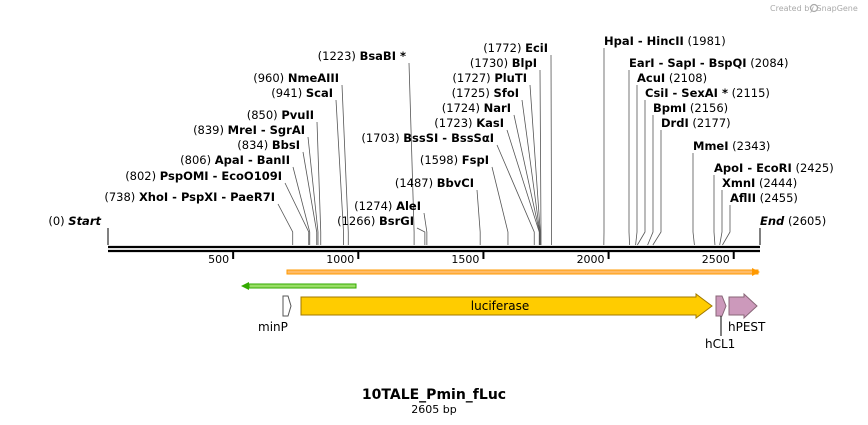 This screenshot has width=868, height=425. Describe the element at coordinates (738, 183) in the screenshot. I see `cut-site-enzyme: XmnI` at that location.